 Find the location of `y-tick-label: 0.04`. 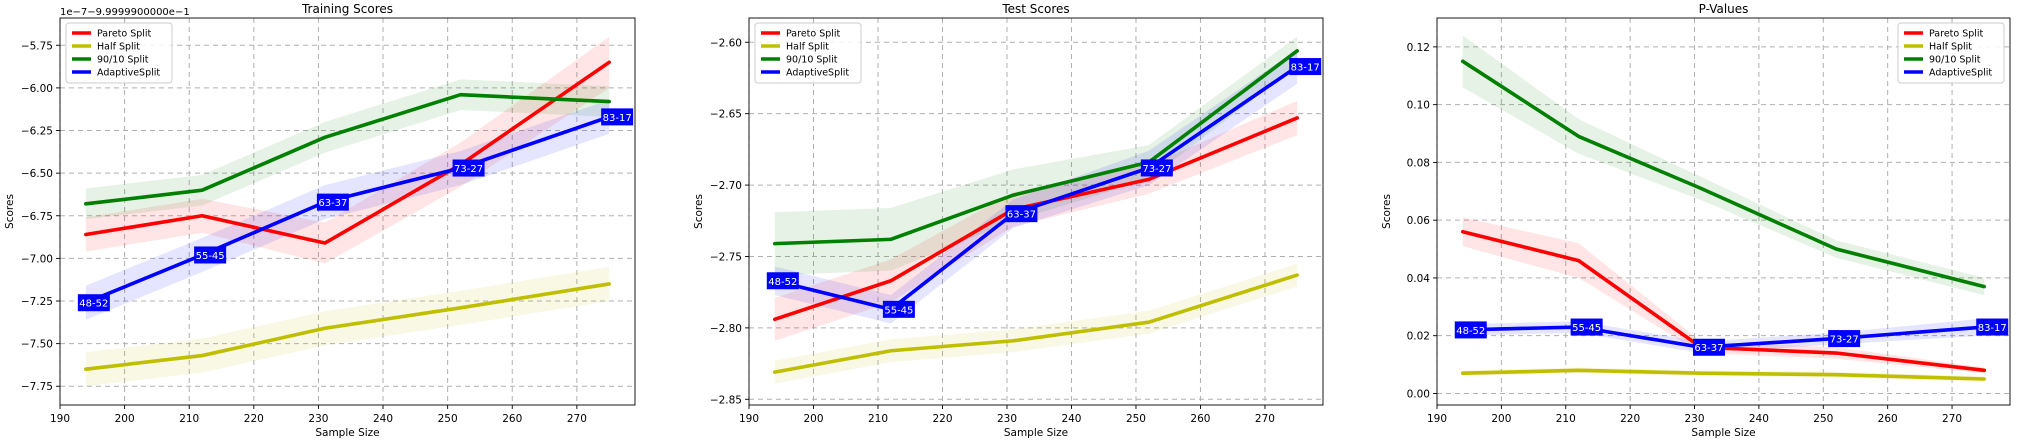

y-tick-label: 0.04 is located at coordinates (1419, 279).